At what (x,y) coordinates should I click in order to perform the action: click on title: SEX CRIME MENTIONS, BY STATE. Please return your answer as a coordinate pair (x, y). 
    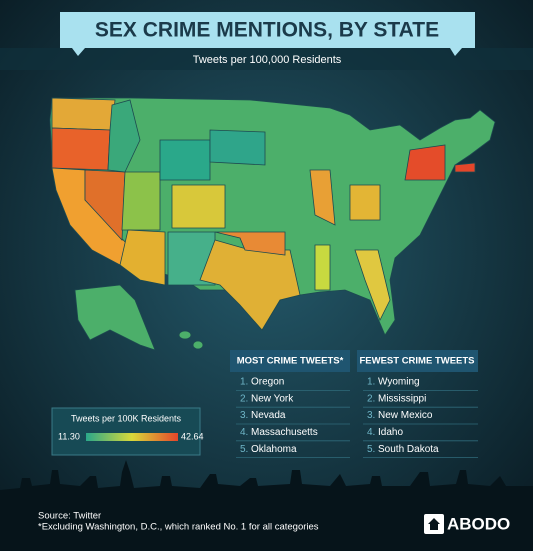
    Looking at the image, I should click on (267, 30).